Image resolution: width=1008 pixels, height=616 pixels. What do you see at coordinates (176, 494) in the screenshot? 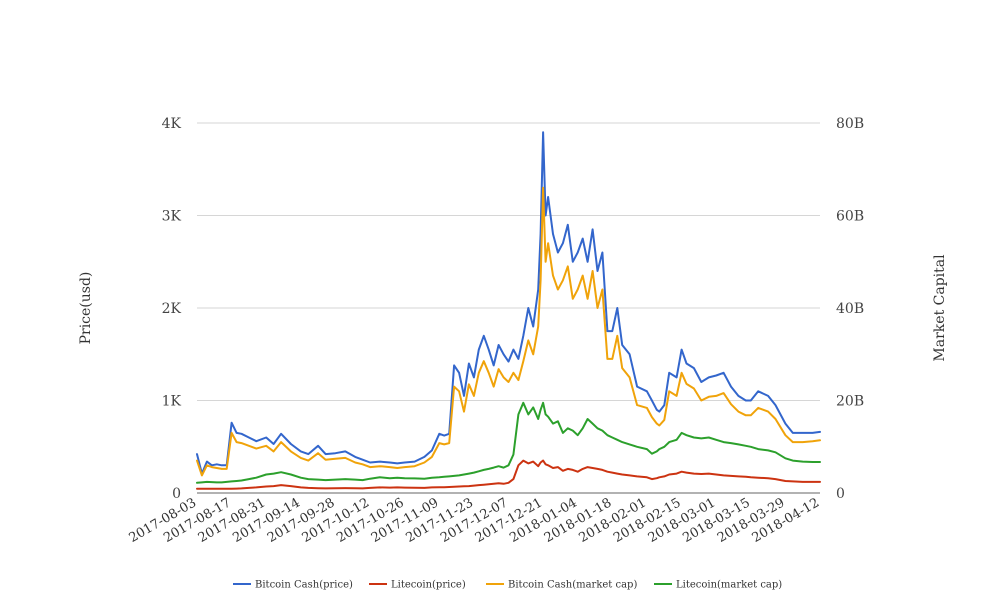
I see `left-y-tick-label: 0` at bounding box center [176, 494].